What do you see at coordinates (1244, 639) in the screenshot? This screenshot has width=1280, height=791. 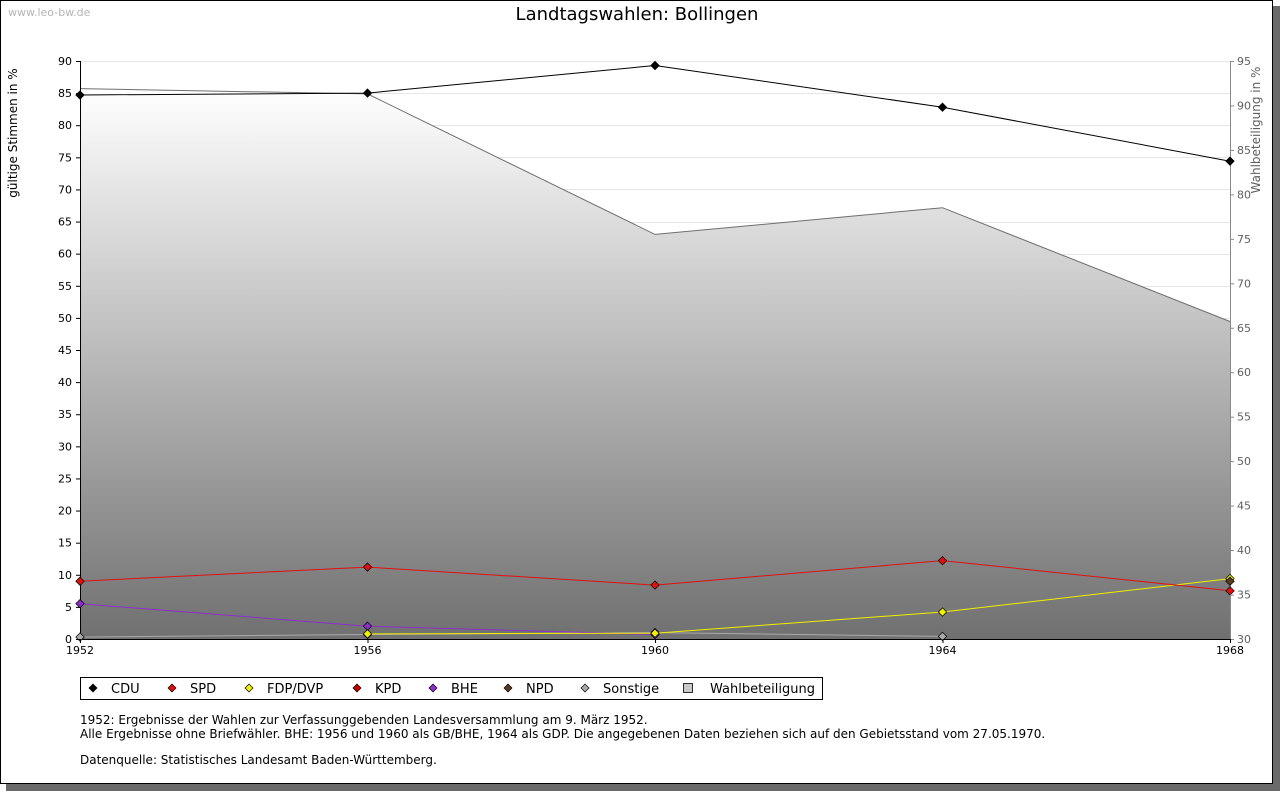 I see `y2-tick-label: 30` at bounding box center [1244, 639].